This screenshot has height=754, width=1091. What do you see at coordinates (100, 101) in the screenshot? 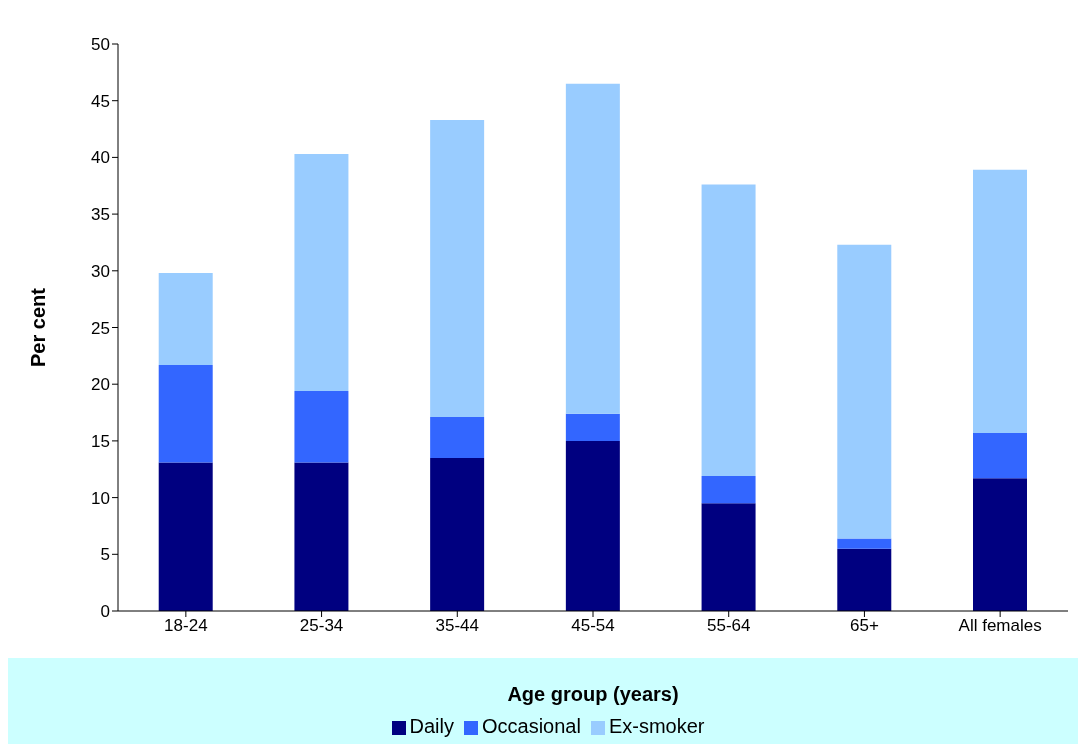
I see `y-tick-label: 45` at bounding box center [100, 101].